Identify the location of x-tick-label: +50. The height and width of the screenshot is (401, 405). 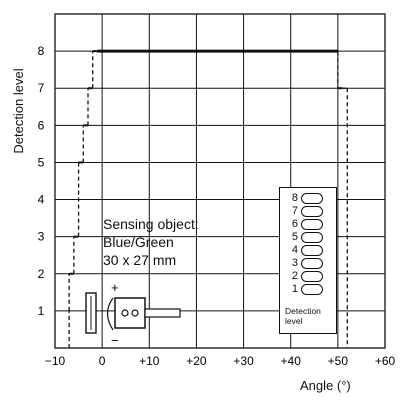
(338, 361).